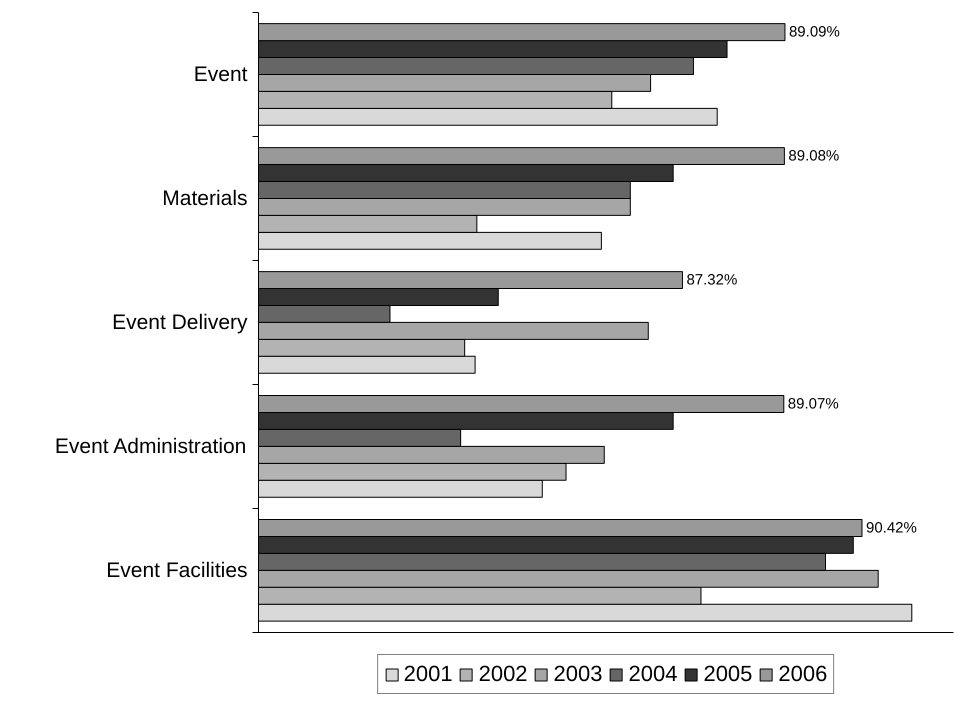 This screenshot has width=961, height=713. I want to click on data-label: 89.07%, so click(813, 404).